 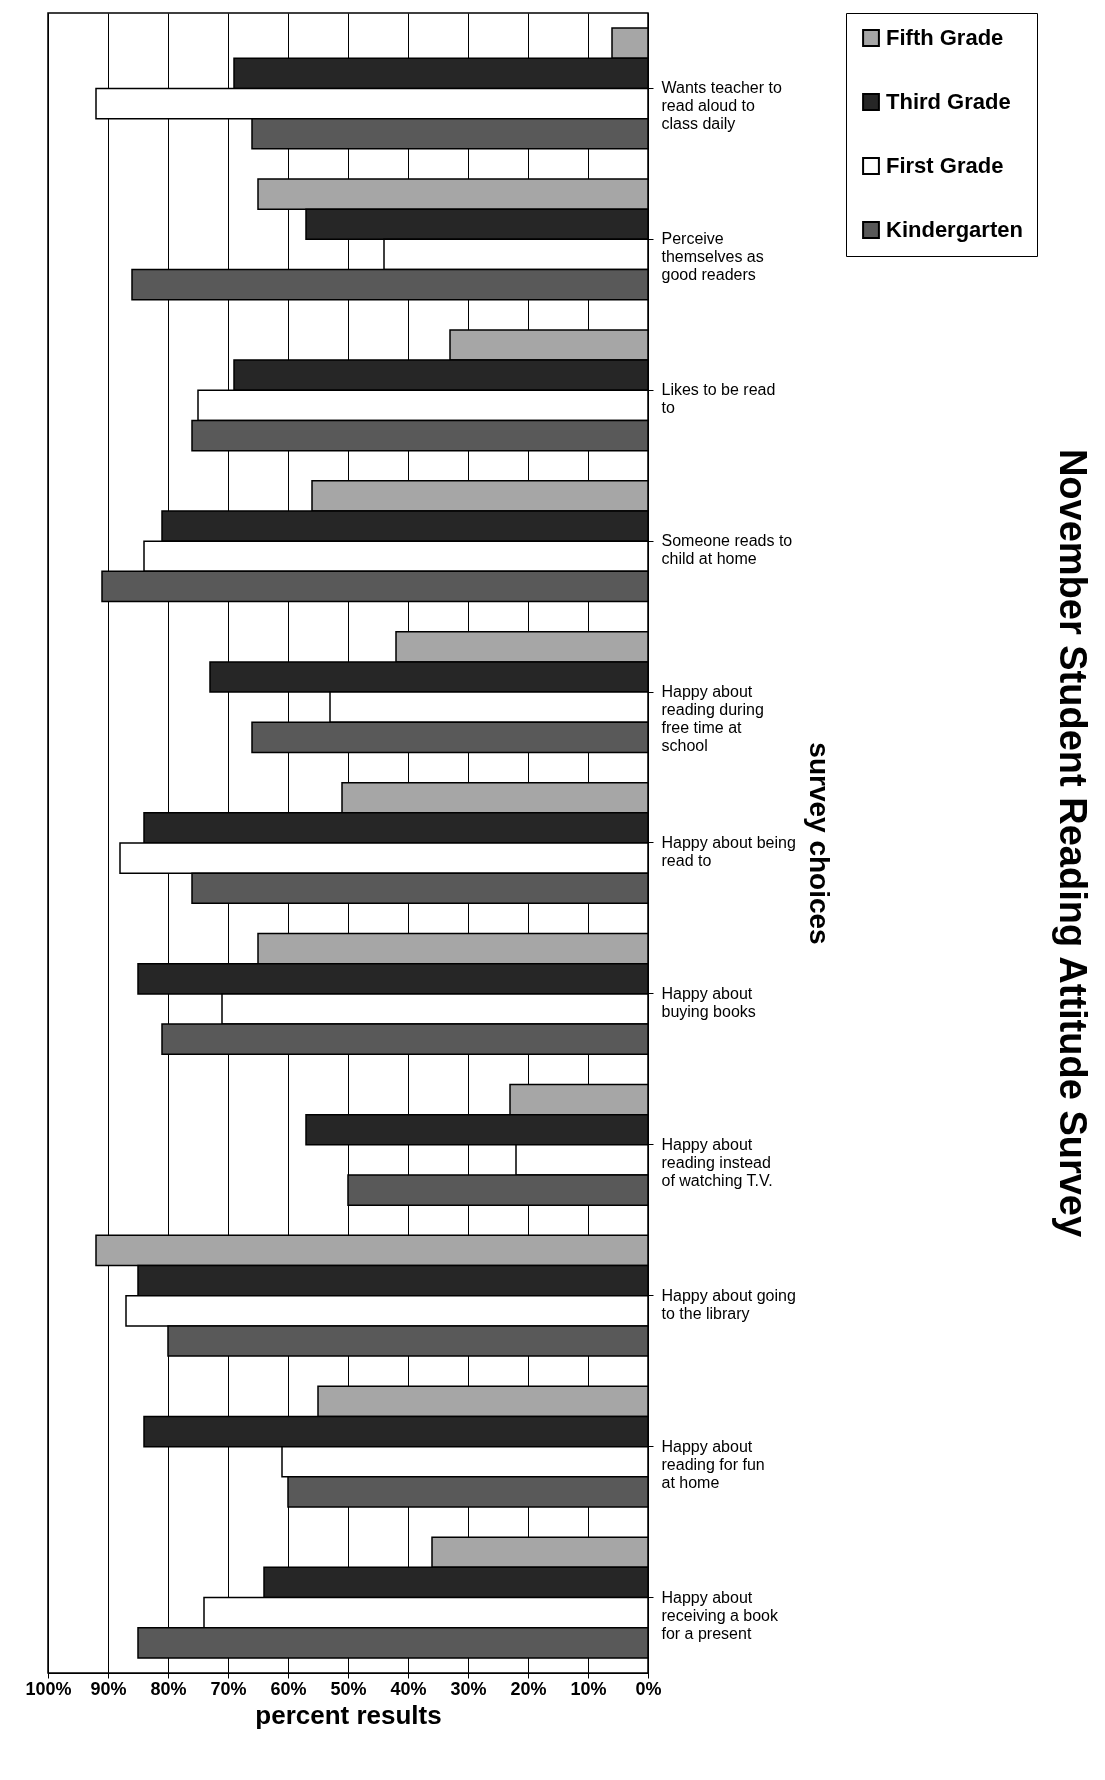 I want to click on y-tick-label: Happy about buying books, so click(x=708, y=1002).